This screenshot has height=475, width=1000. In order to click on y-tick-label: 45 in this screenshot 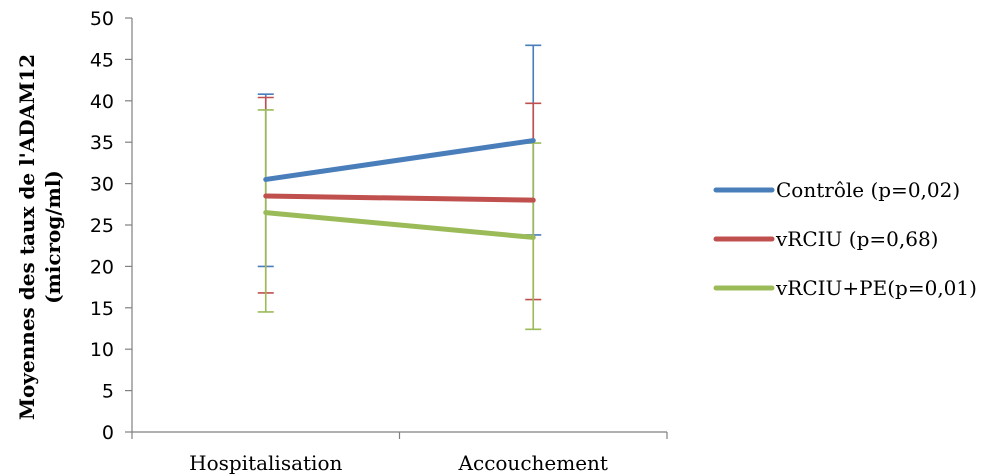, I will do `click(102, 60)`.